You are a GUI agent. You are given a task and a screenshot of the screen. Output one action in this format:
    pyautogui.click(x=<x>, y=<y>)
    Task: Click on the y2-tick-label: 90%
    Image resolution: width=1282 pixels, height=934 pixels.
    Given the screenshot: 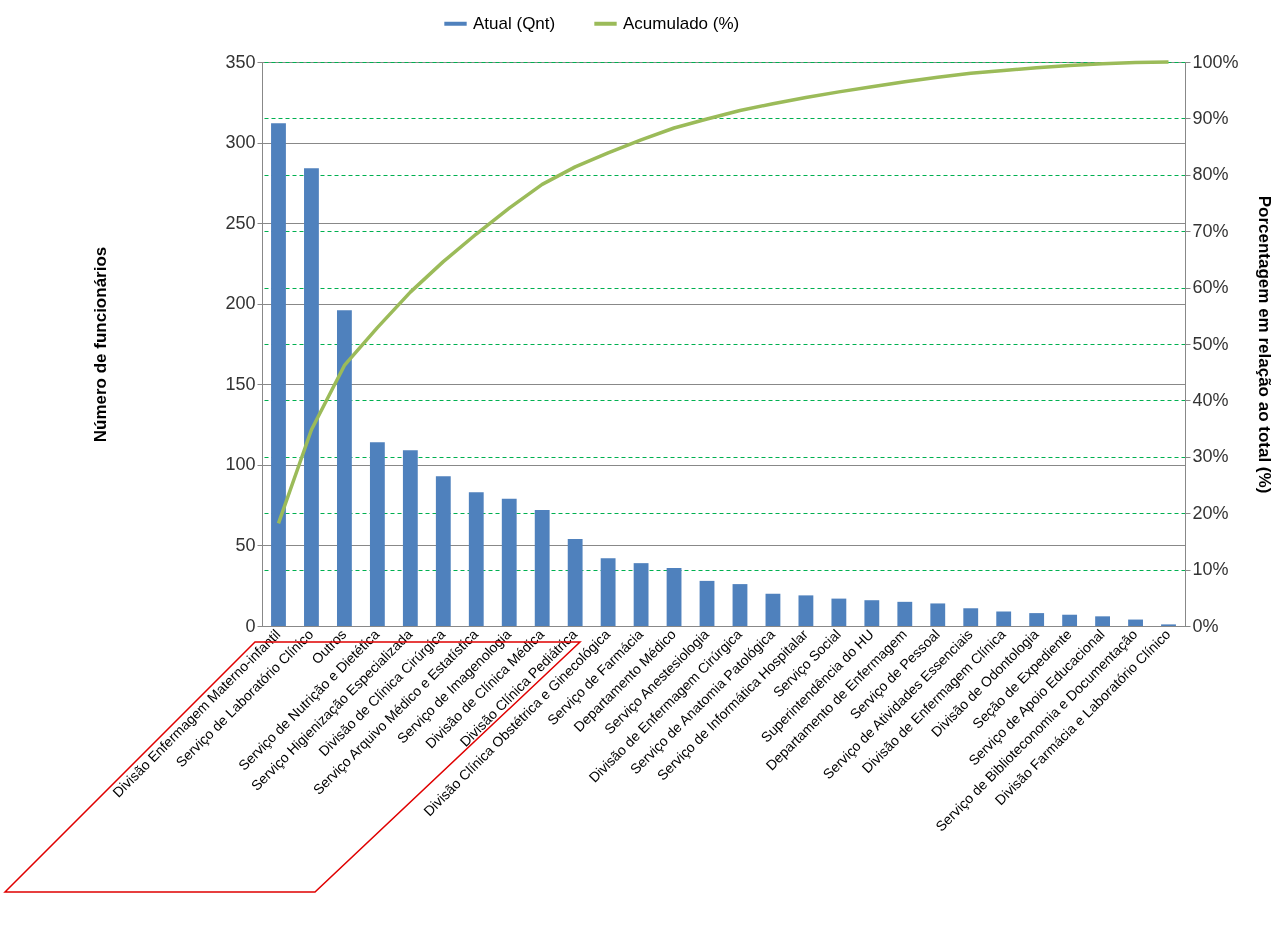 What is the action you would take?
    pyautogui.click(x=1210, y=117)
    